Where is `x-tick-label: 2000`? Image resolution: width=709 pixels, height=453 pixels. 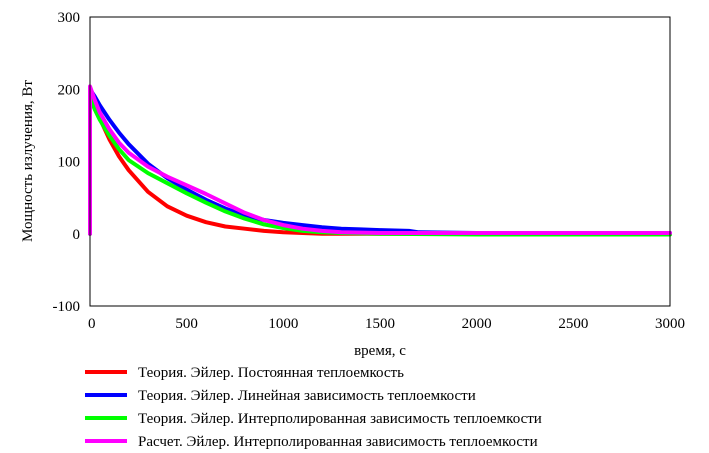
x-tick-label: 2000 is located at coordinates (477, 324).